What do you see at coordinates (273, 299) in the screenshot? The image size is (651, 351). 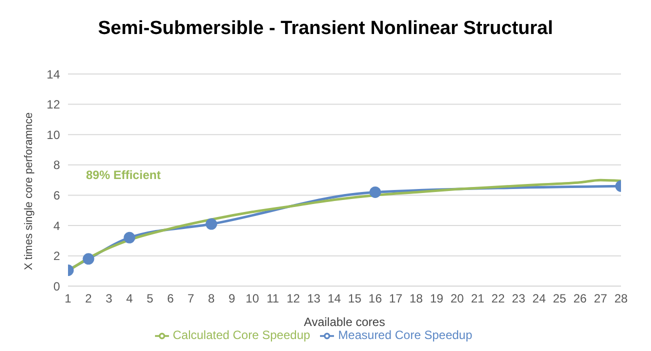 I see `x-tick-label: 11` at bounding box center [273, 299].